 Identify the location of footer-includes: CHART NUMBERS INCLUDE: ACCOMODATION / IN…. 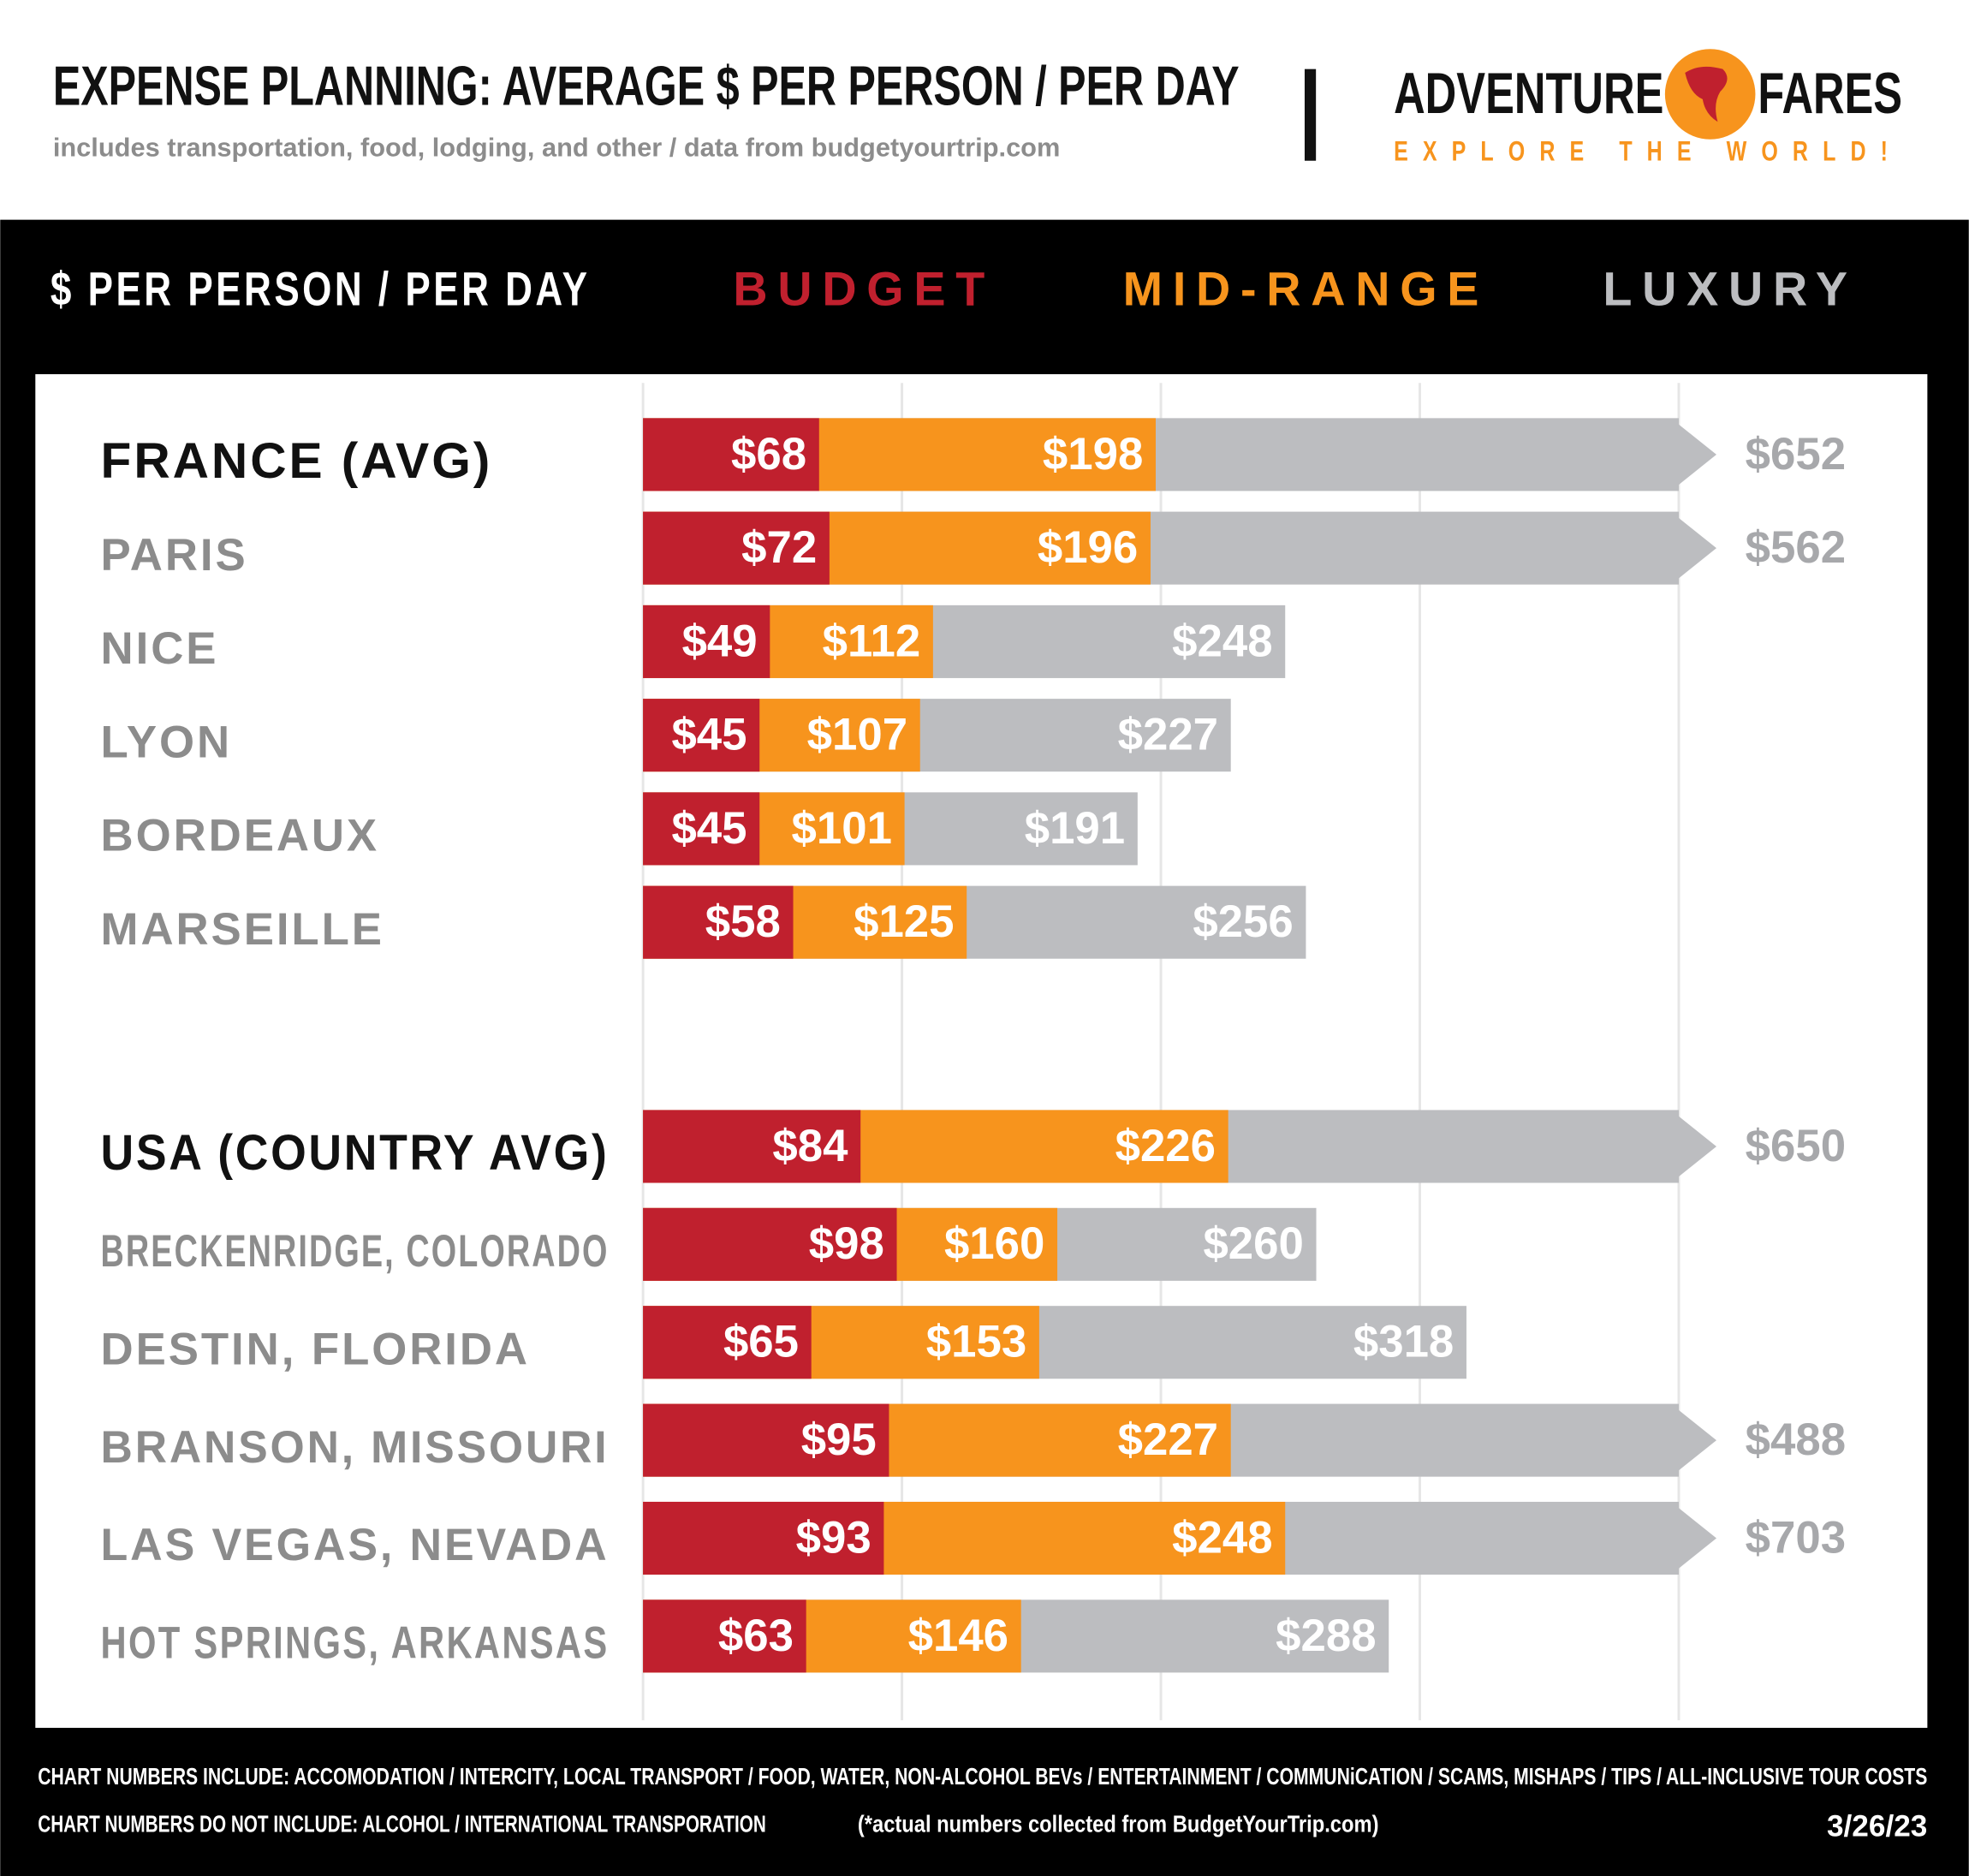
(982, 1776).